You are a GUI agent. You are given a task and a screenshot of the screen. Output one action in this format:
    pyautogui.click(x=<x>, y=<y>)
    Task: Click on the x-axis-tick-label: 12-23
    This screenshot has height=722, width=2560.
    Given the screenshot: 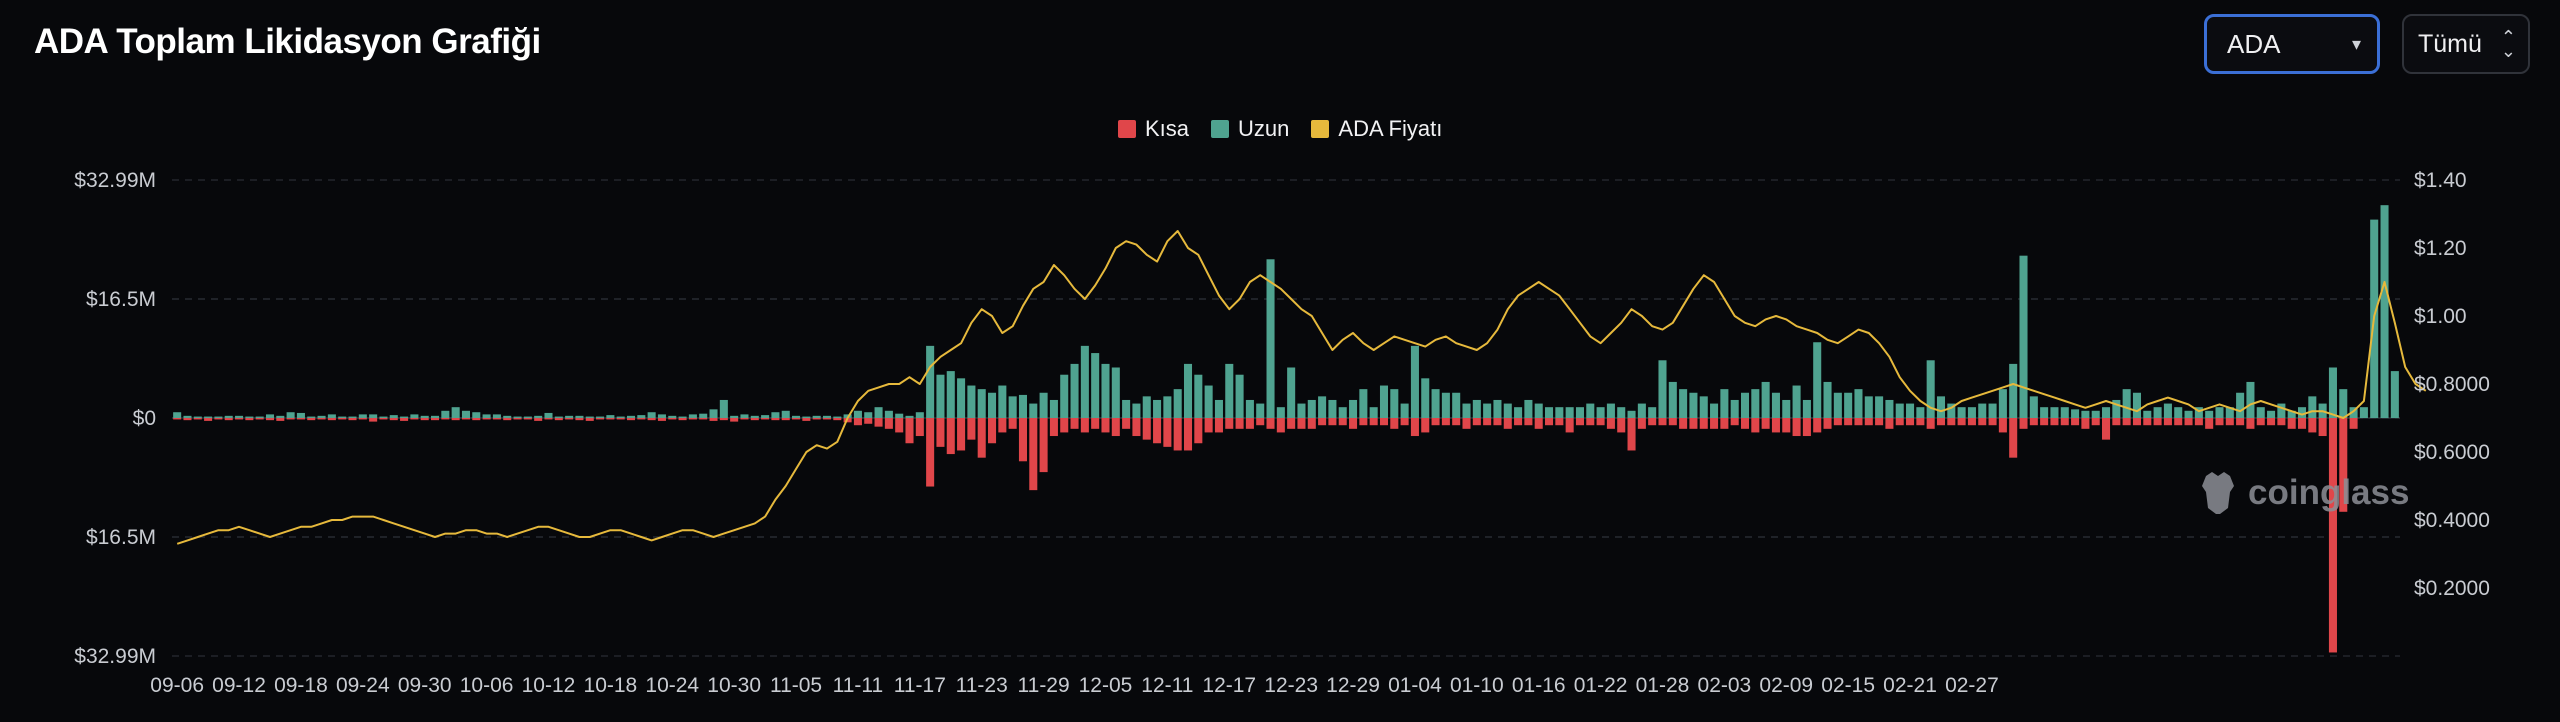 What is the action you would take?
    pyautogui.click(x=1291, y=685)
    